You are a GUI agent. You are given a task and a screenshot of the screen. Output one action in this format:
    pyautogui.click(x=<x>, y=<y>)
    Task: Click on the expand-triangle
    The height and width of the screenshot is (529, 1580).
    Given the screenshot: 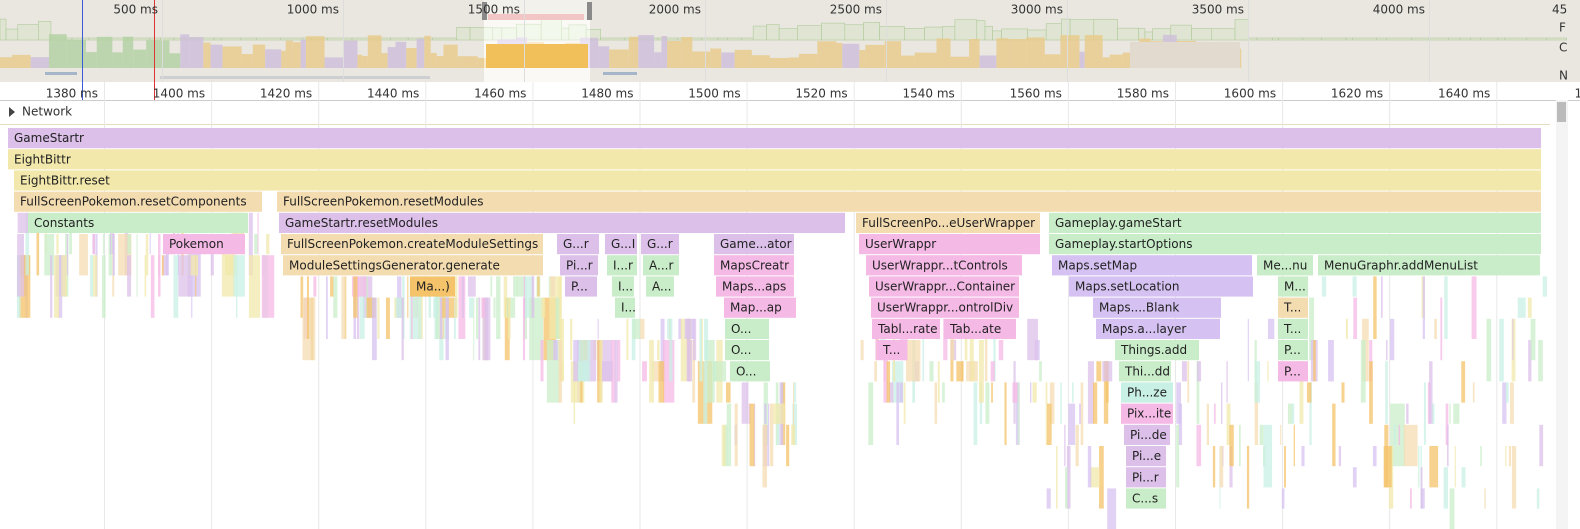 What is the action you would take?
    pyautogui.click(x=12, y=112)
    